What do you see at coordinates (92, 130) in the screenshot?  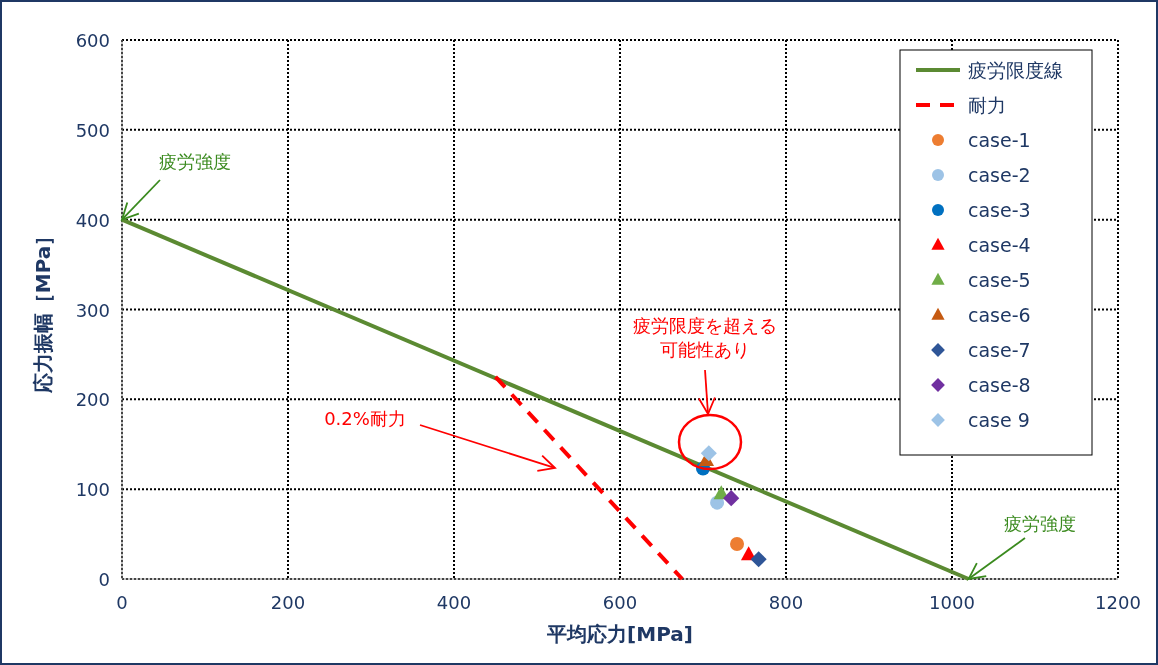 I see `y-tick-label: 500` at bounding box center [92, 130].